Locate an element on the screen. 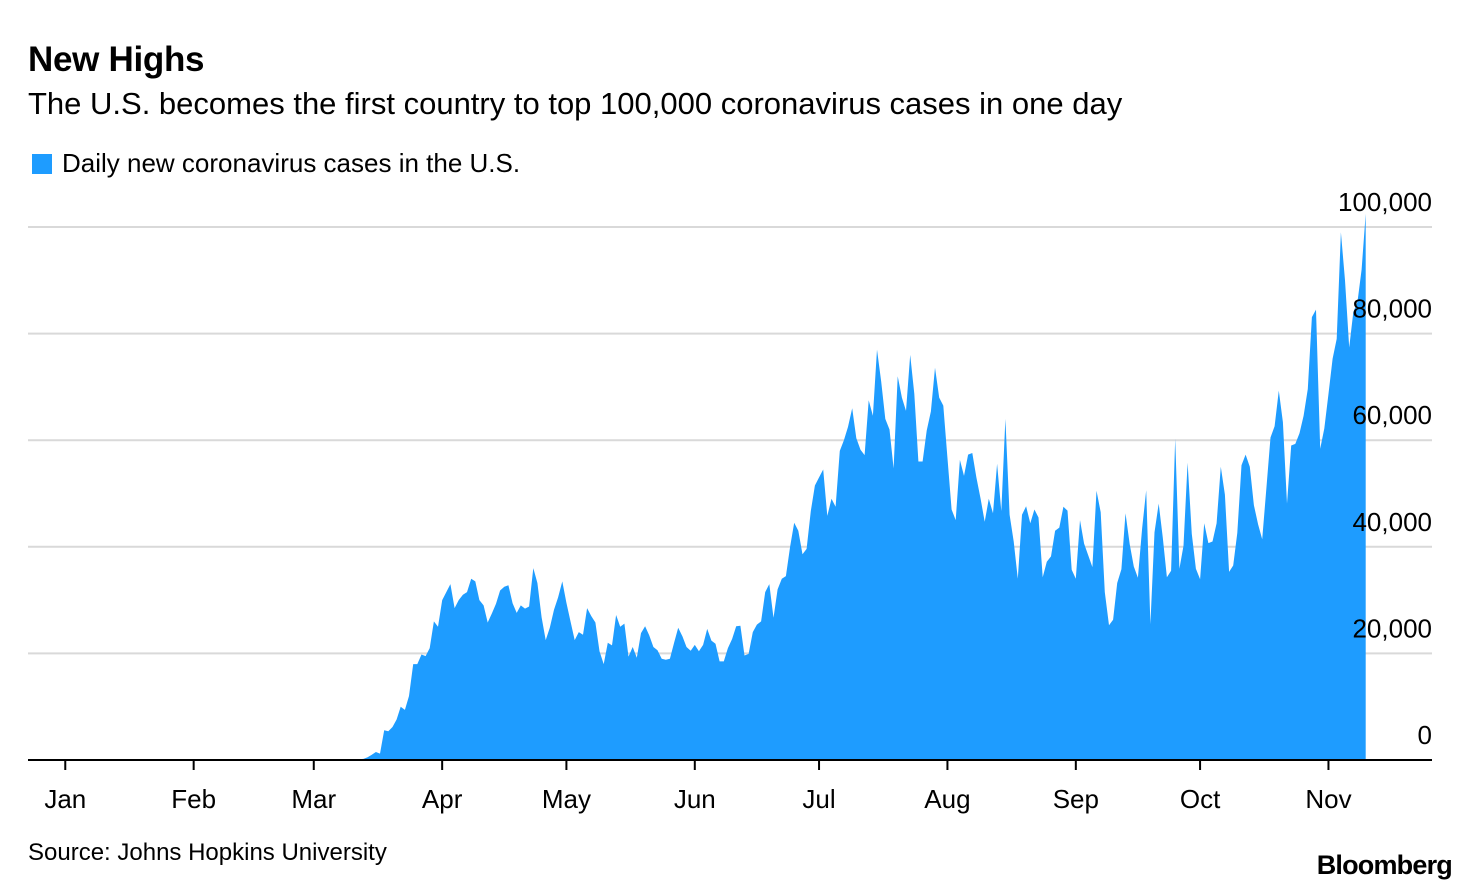  x-tick-label: Oct is located at coordinates (1200, 799).